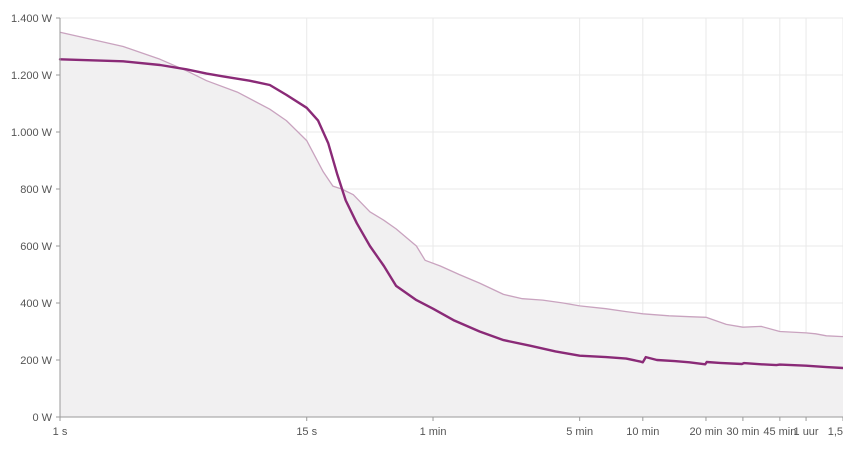 This screenshot has width=843, height=456. What do you see at coordinates (835, 432) in the screenshot?
I see `x-tick-label: 1,5` at bounding box center [835, 432].